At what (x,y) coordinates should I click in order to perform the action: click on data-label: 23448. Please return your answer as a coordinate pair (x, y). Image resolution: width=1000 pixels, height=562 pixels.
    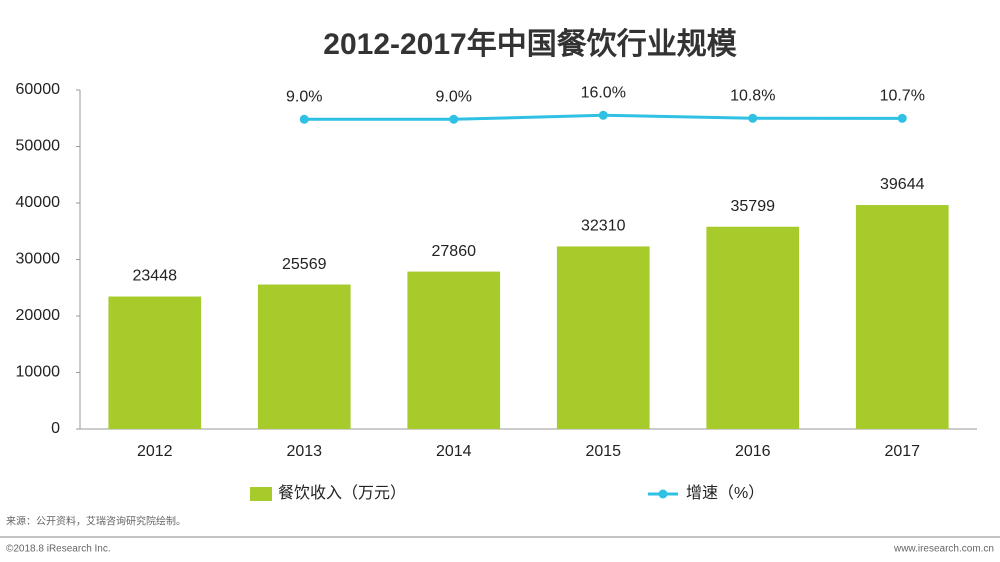
    Looking at the image, I should click on (155, 276).